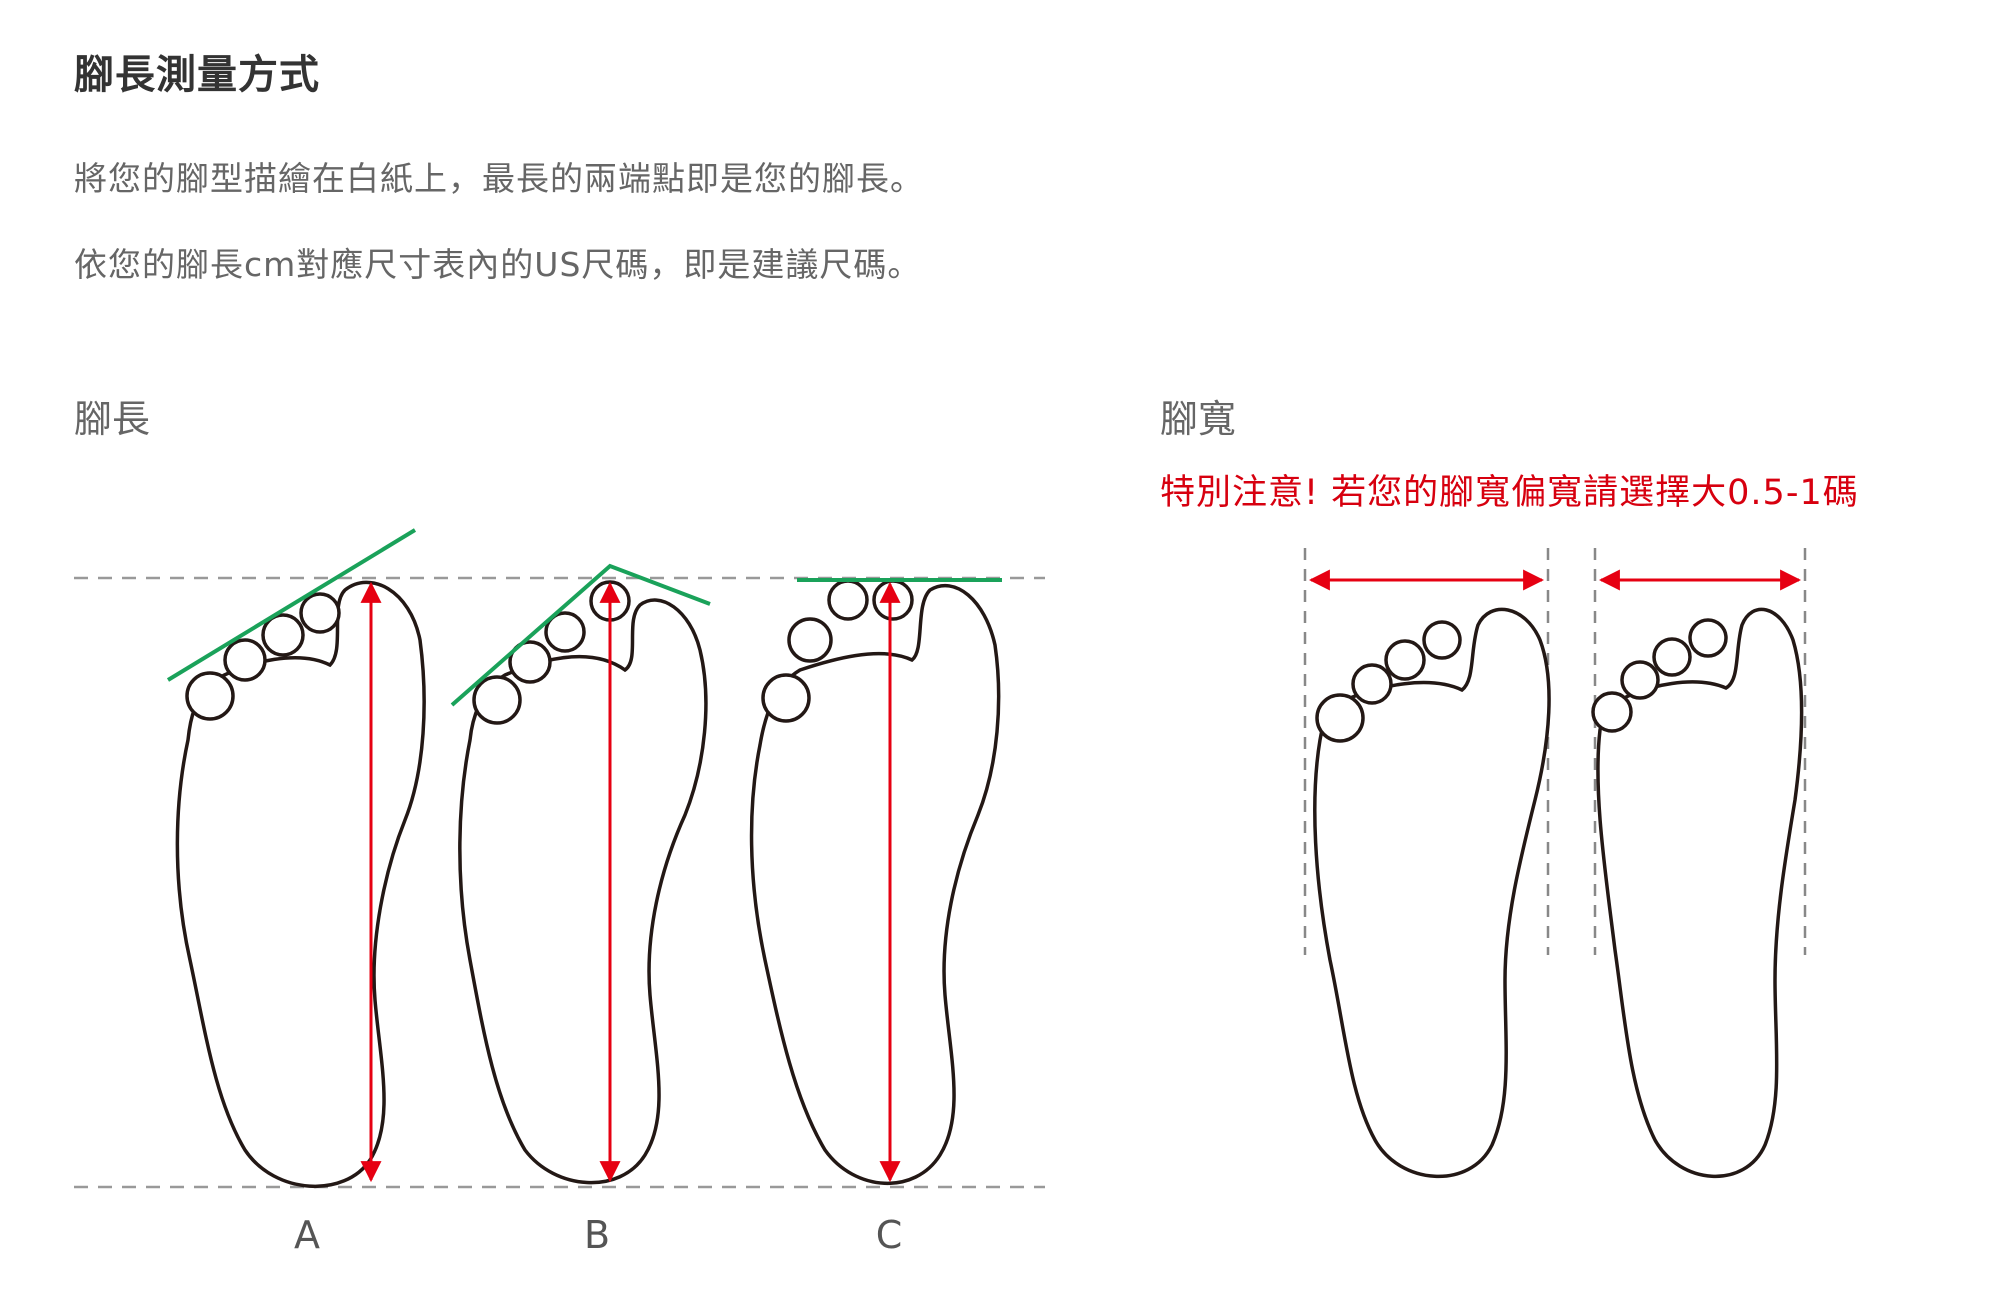 This screenshot has height=1300, width=2000. What do you see at coordinates (580, 874) in the screenshot?
I see `foot-b` at bounding box center [580, 874].